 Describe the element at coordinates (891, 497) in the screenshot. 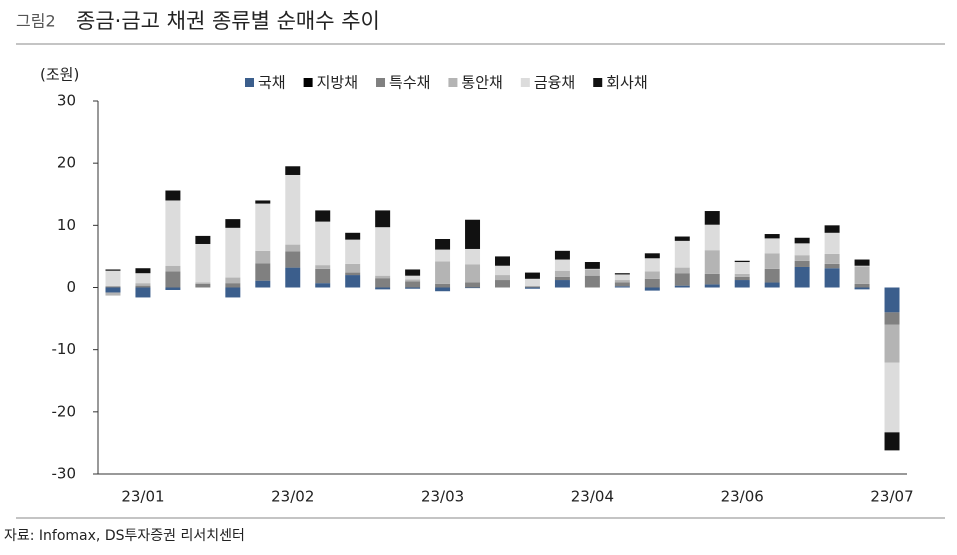

I see `x-tick-label: 23/07` at that location.